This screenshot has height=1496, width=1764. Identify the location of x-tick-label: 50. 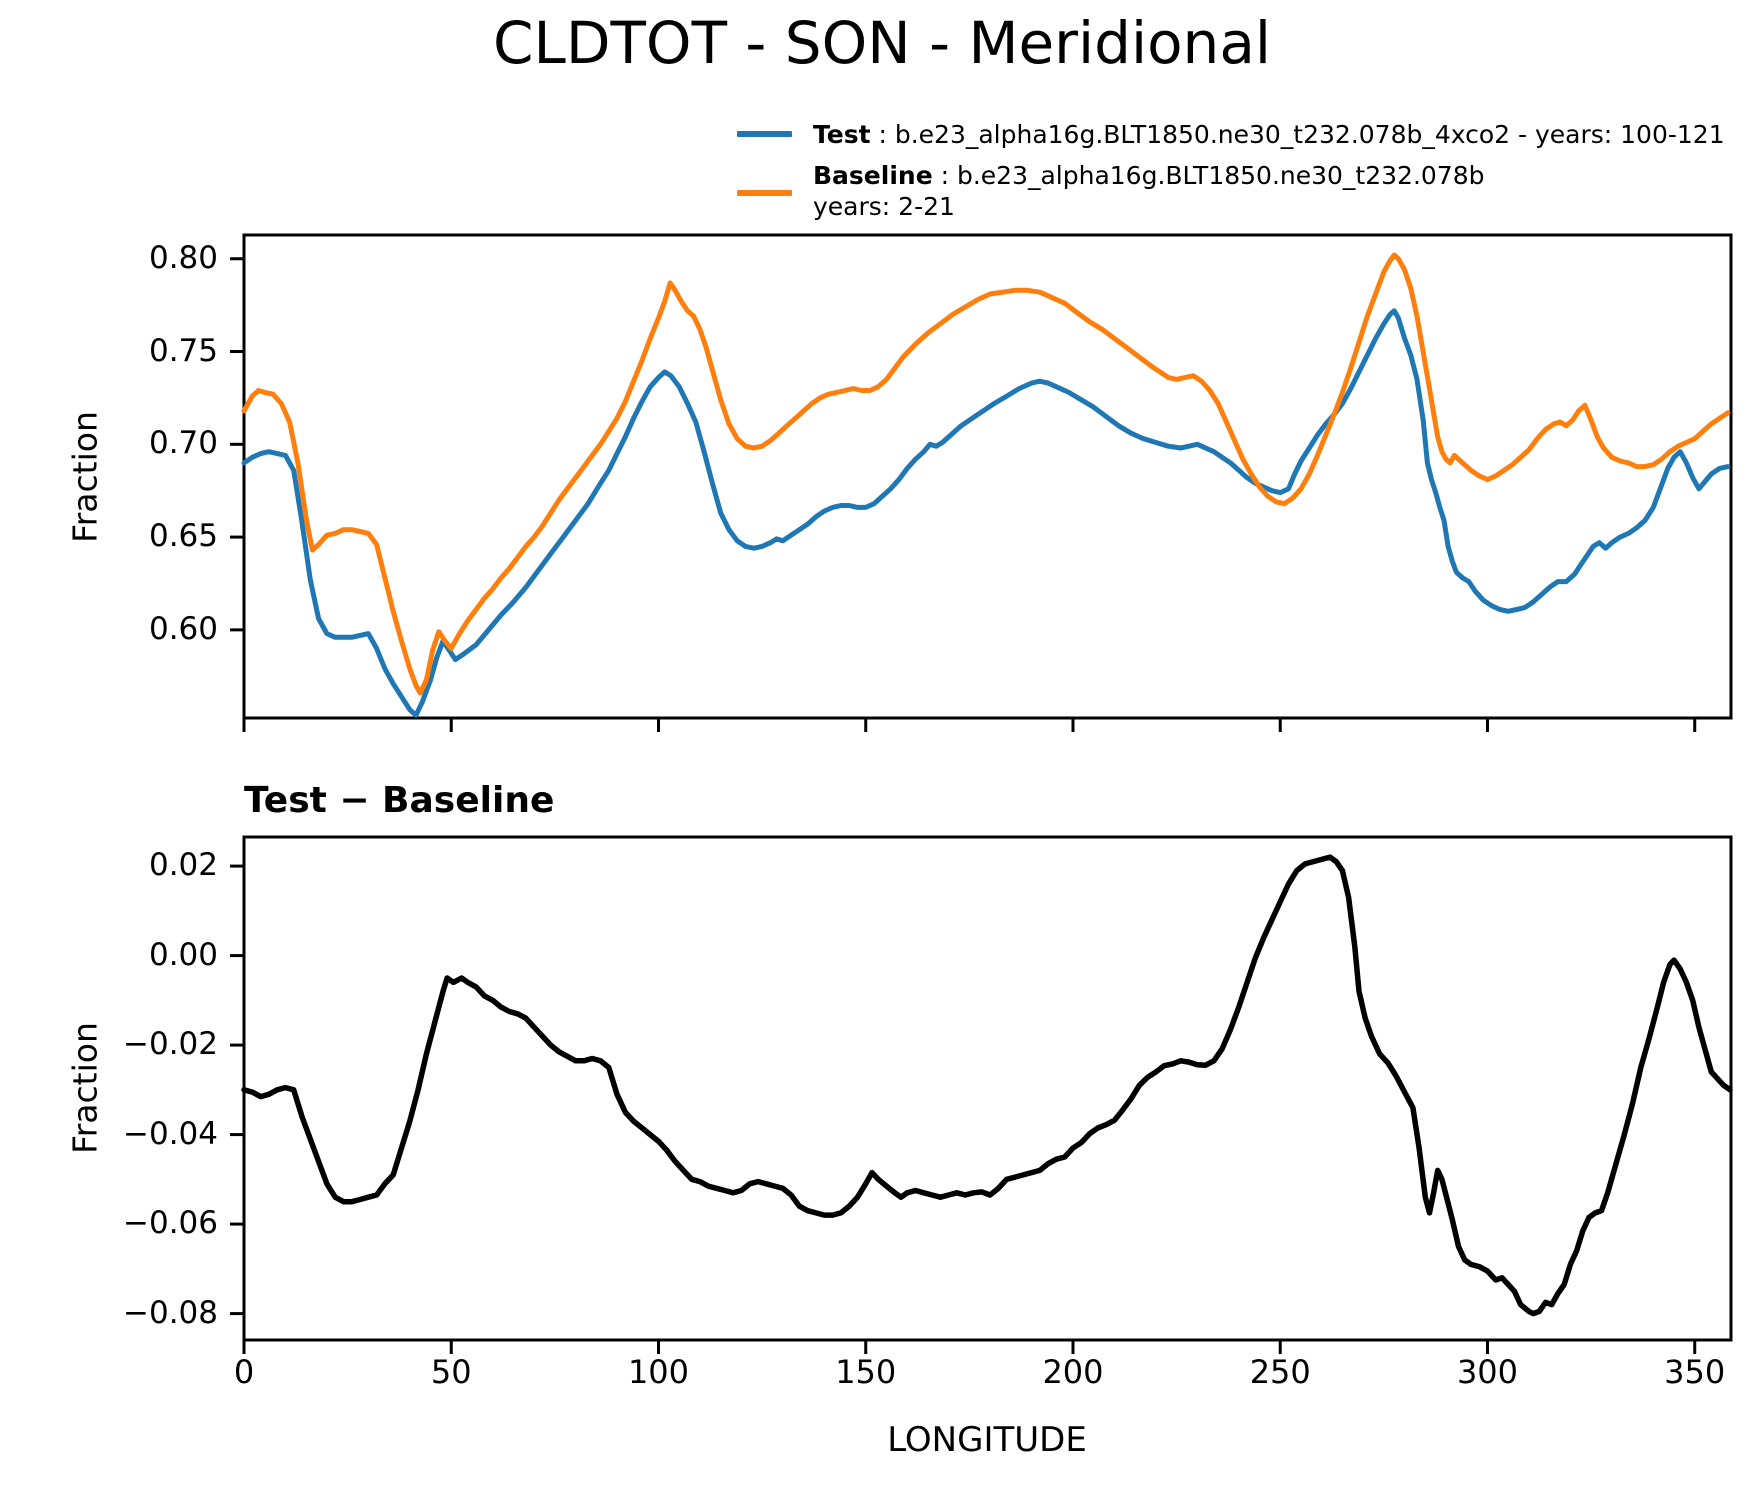
(451, 1372).